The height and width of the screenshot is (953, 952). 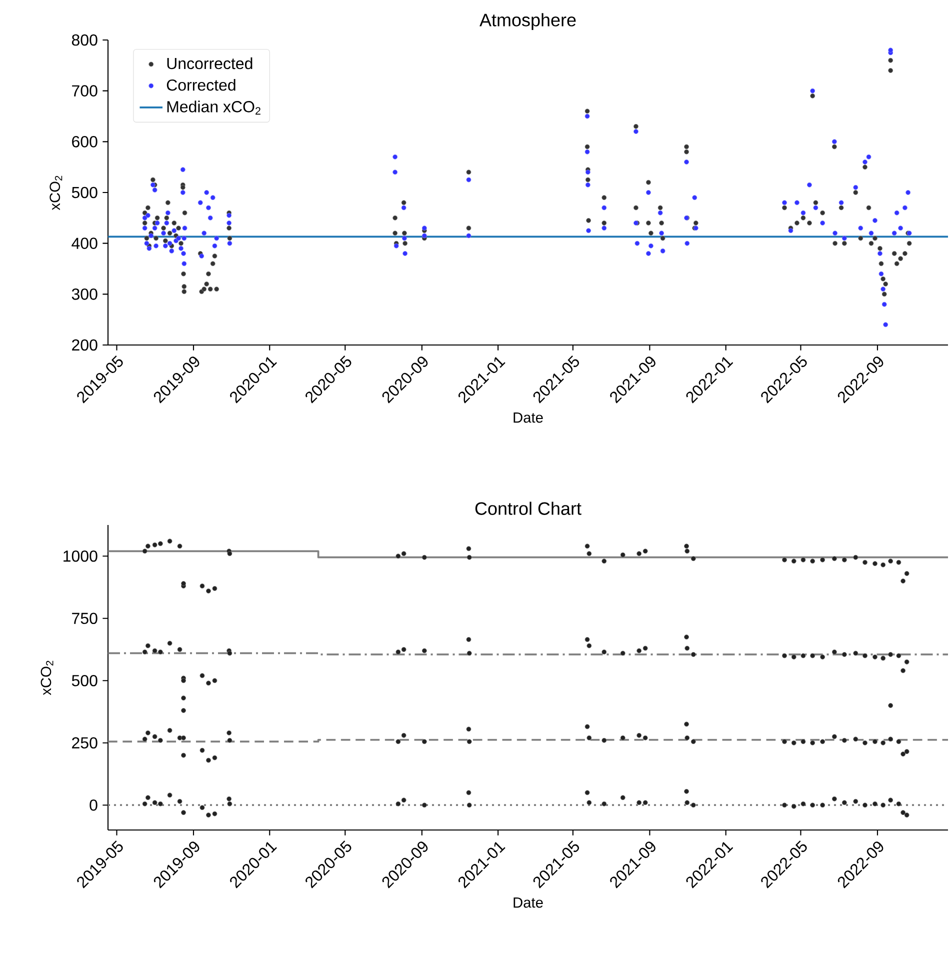 What do you see at coordinates (85, 40) in the screenshot?
I see `y-tick-label: 800` at bounding box center [85, 40].